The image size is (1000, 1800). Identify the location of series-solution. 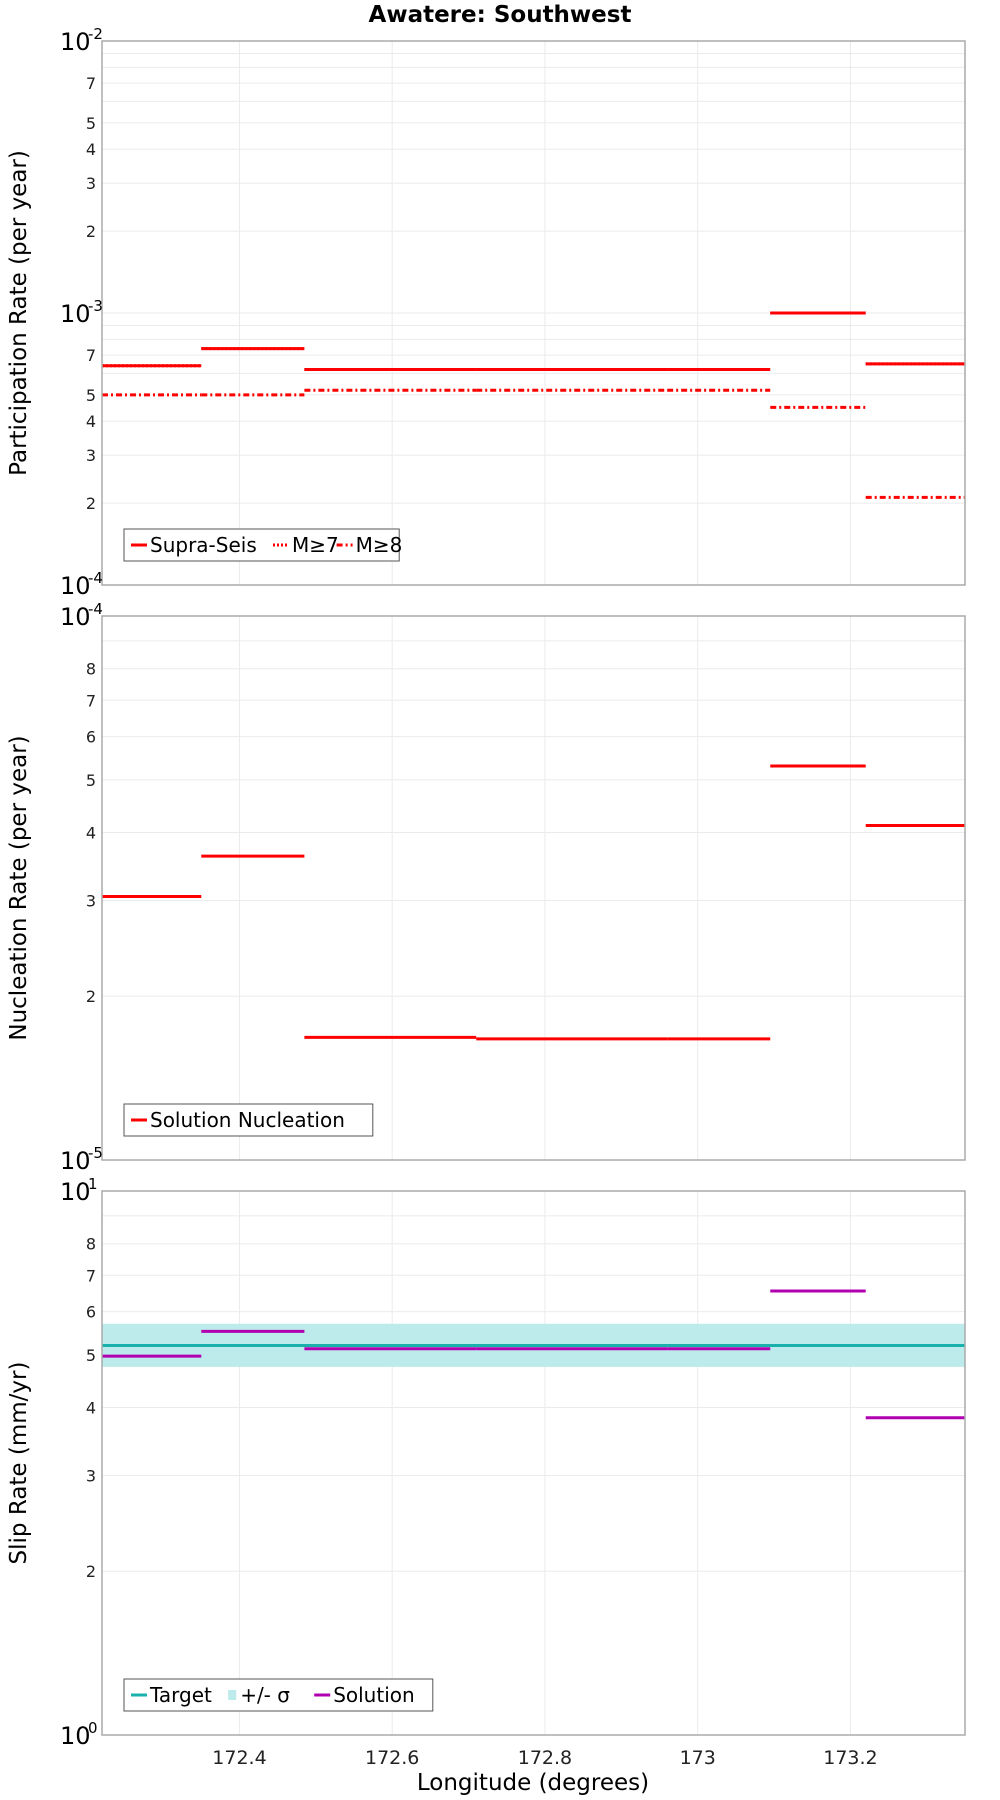
(533, 1354).